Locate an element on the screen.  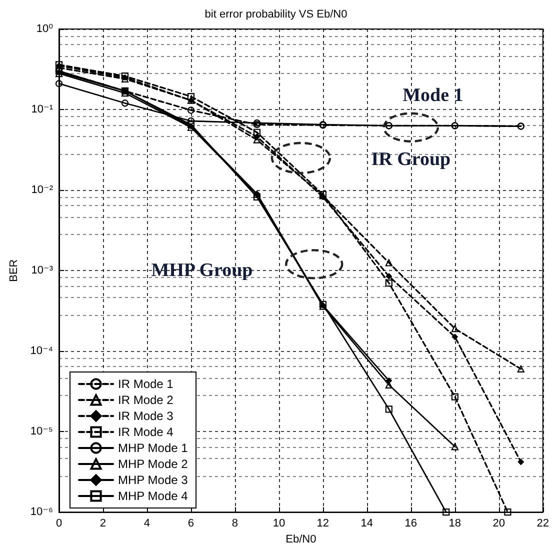
x-tick-label: 8 is located at coordinates (235, 524).